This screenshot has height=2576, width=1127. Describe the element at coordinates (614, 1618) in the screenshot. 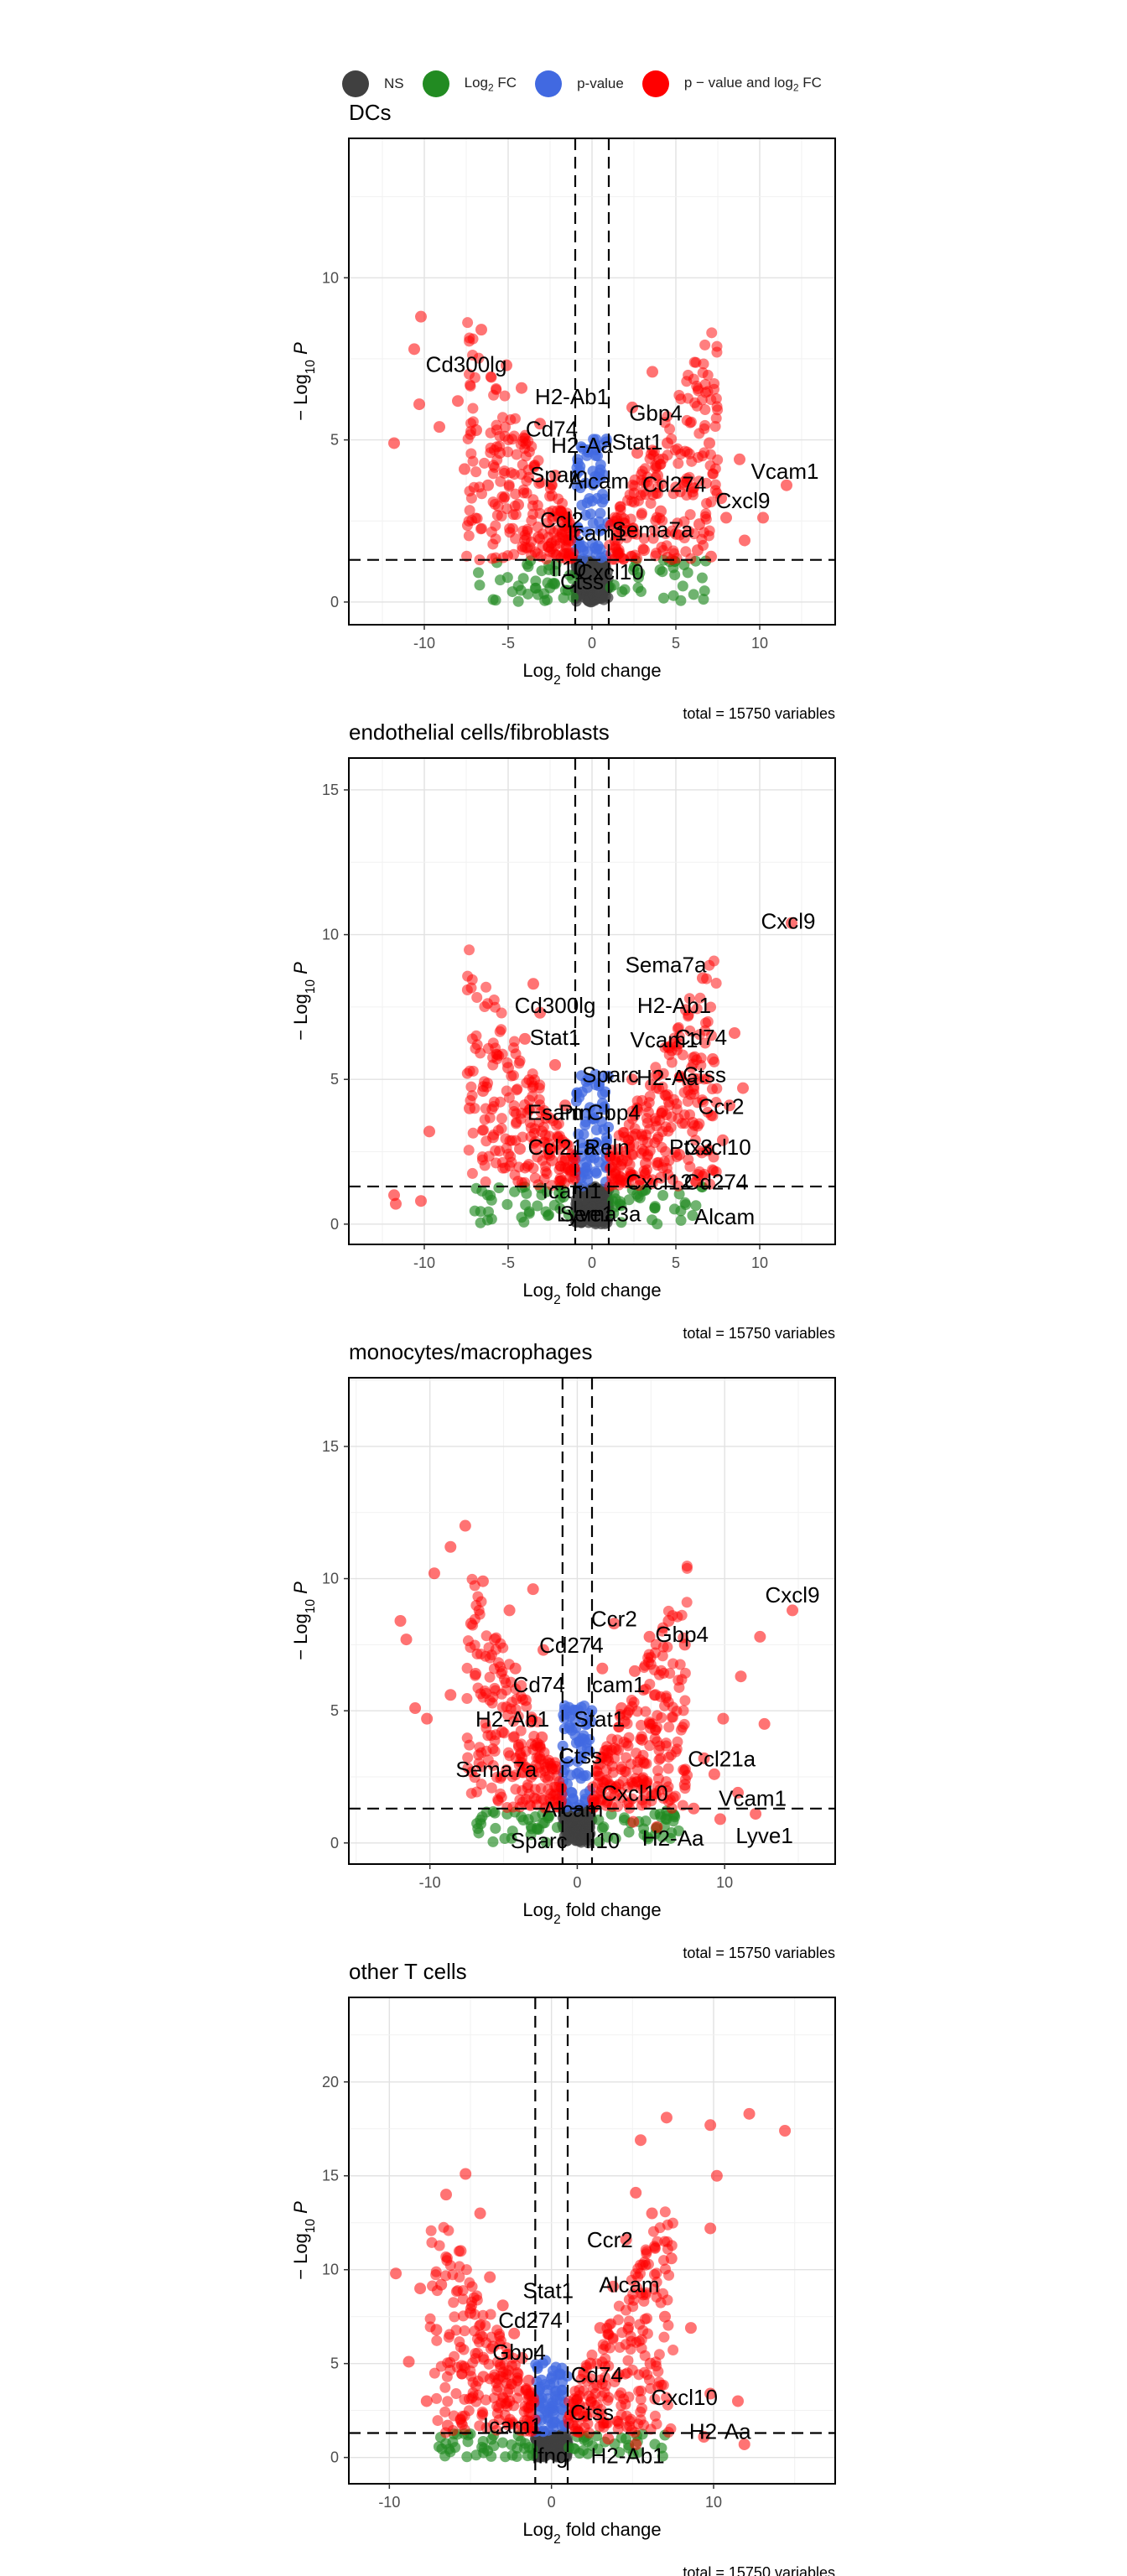

I see `gene-label: Ccr2` at that location.